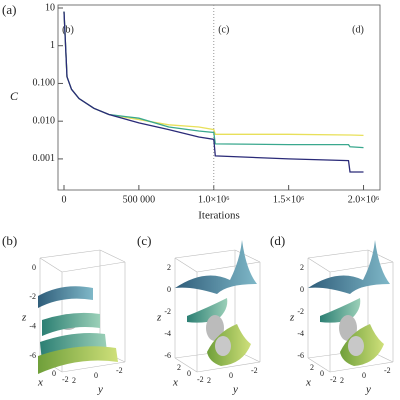 The image size is (400, 400). What do you see at coordinates (289, 199) in the screenshot?
I see `x-tick-label: 1.5×10⁶` at bounding box center [289, 199].